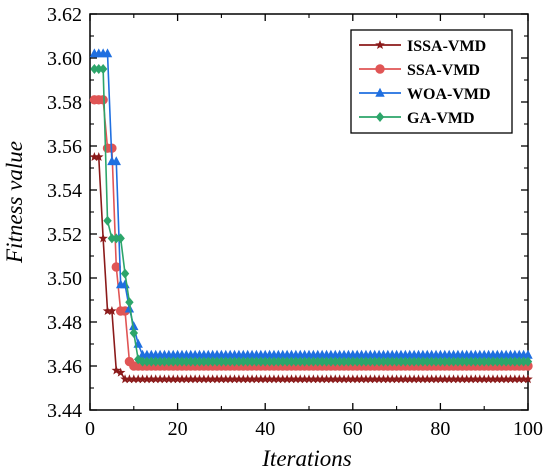 This screenshot has width=550, height=473. What do you see at coordinates (446, 46) in the screenshot?
I see `legend-label-issa-vmd: ISSA-VMD` at bounding box center [446, 46].